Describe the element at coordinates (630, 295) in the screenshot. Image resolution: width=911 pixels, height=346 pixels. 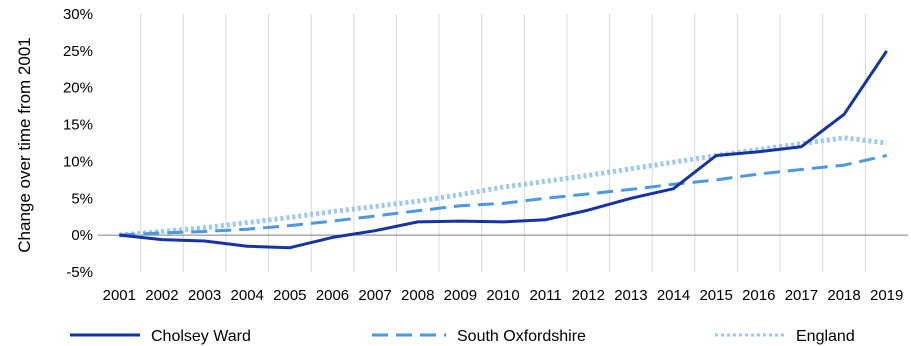
I see `x-tick-label: 2013` at that location.